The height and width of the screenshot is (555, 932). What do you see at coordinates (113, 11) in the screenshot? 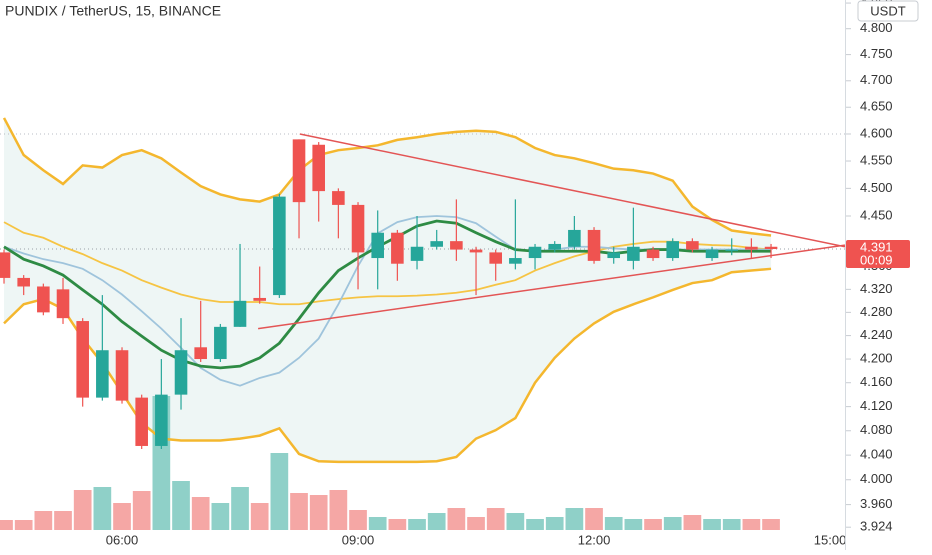
I see `chart-title: PUNDIX / TetherUS, 15, BINANCE` at bounding box center [113, 11].